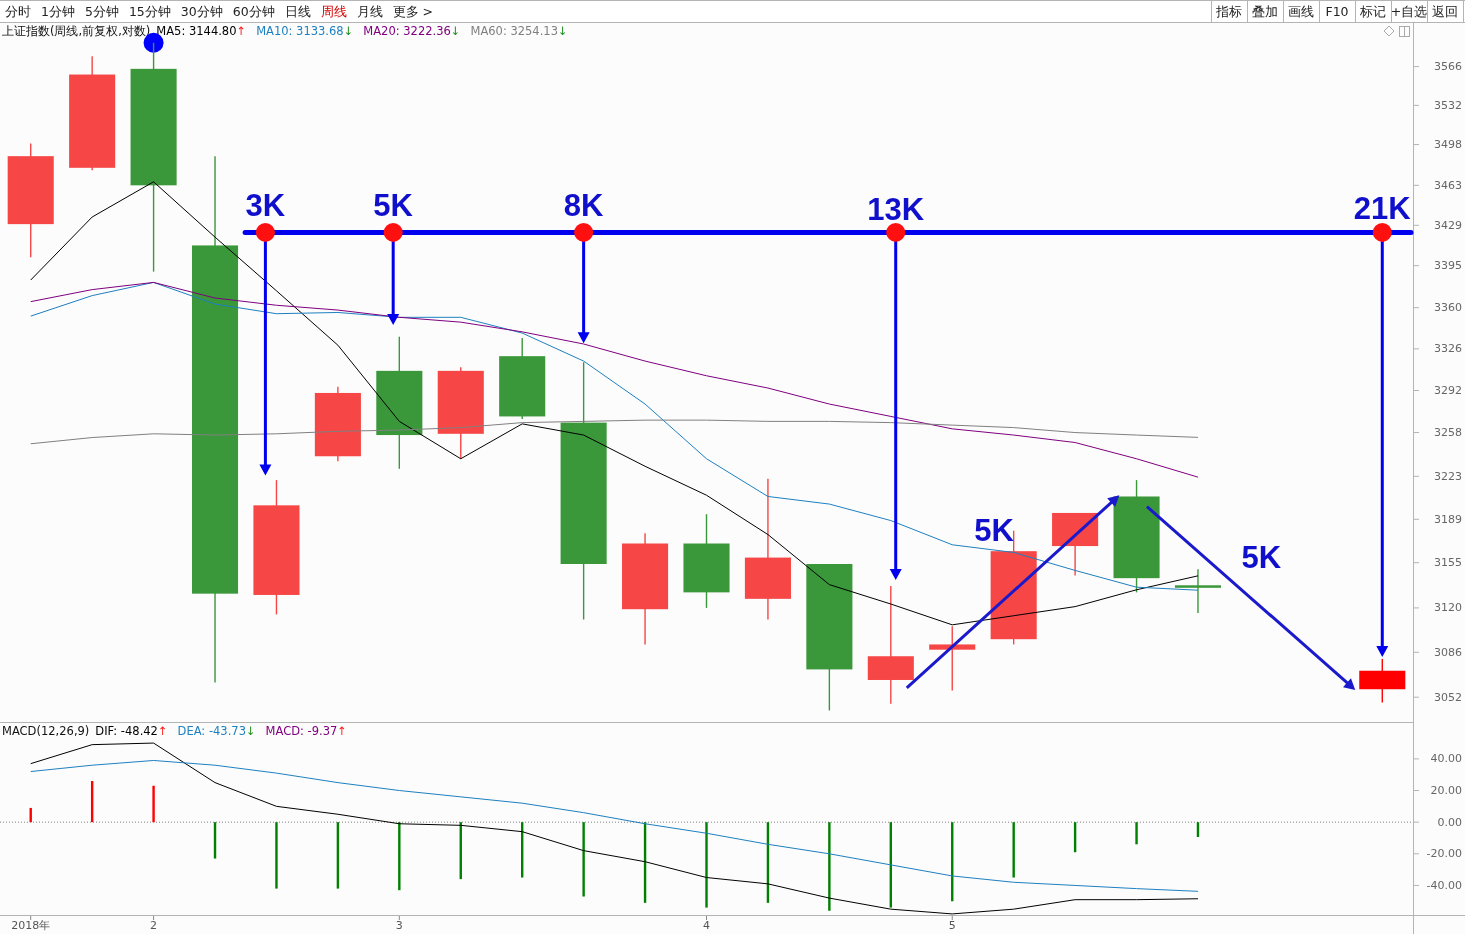 Image resolution: width=1465 pixels, height=934 pixels. Describe the element at coordinates (154, 925) in the screenshot. I see `x-tick-label: 2` at that location.